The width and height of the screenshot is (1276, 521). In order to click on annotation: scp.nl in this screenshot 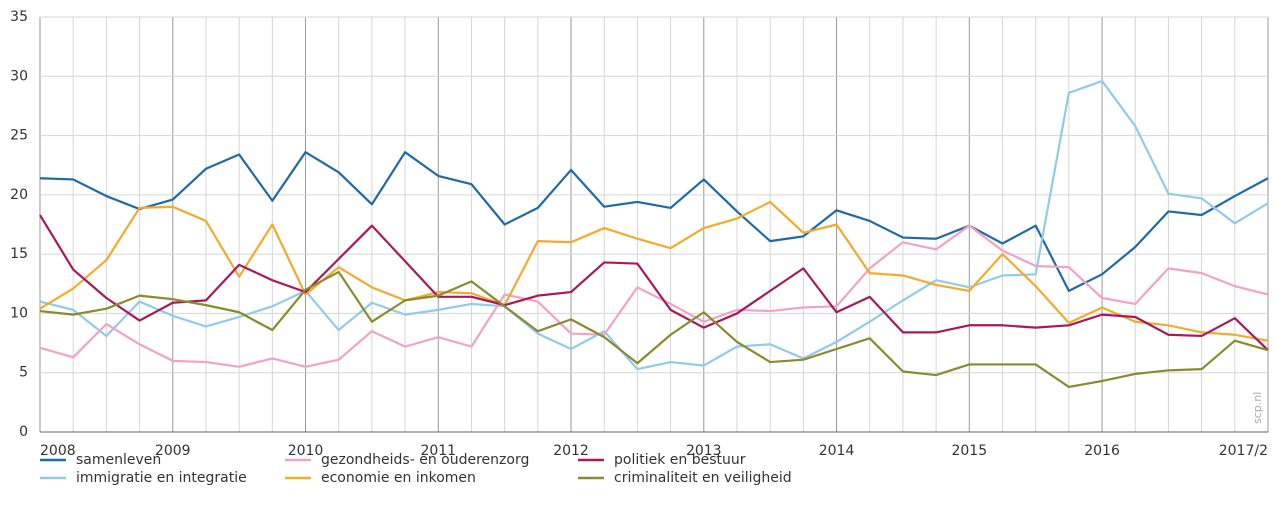, I will do `click(1257, 408)`.